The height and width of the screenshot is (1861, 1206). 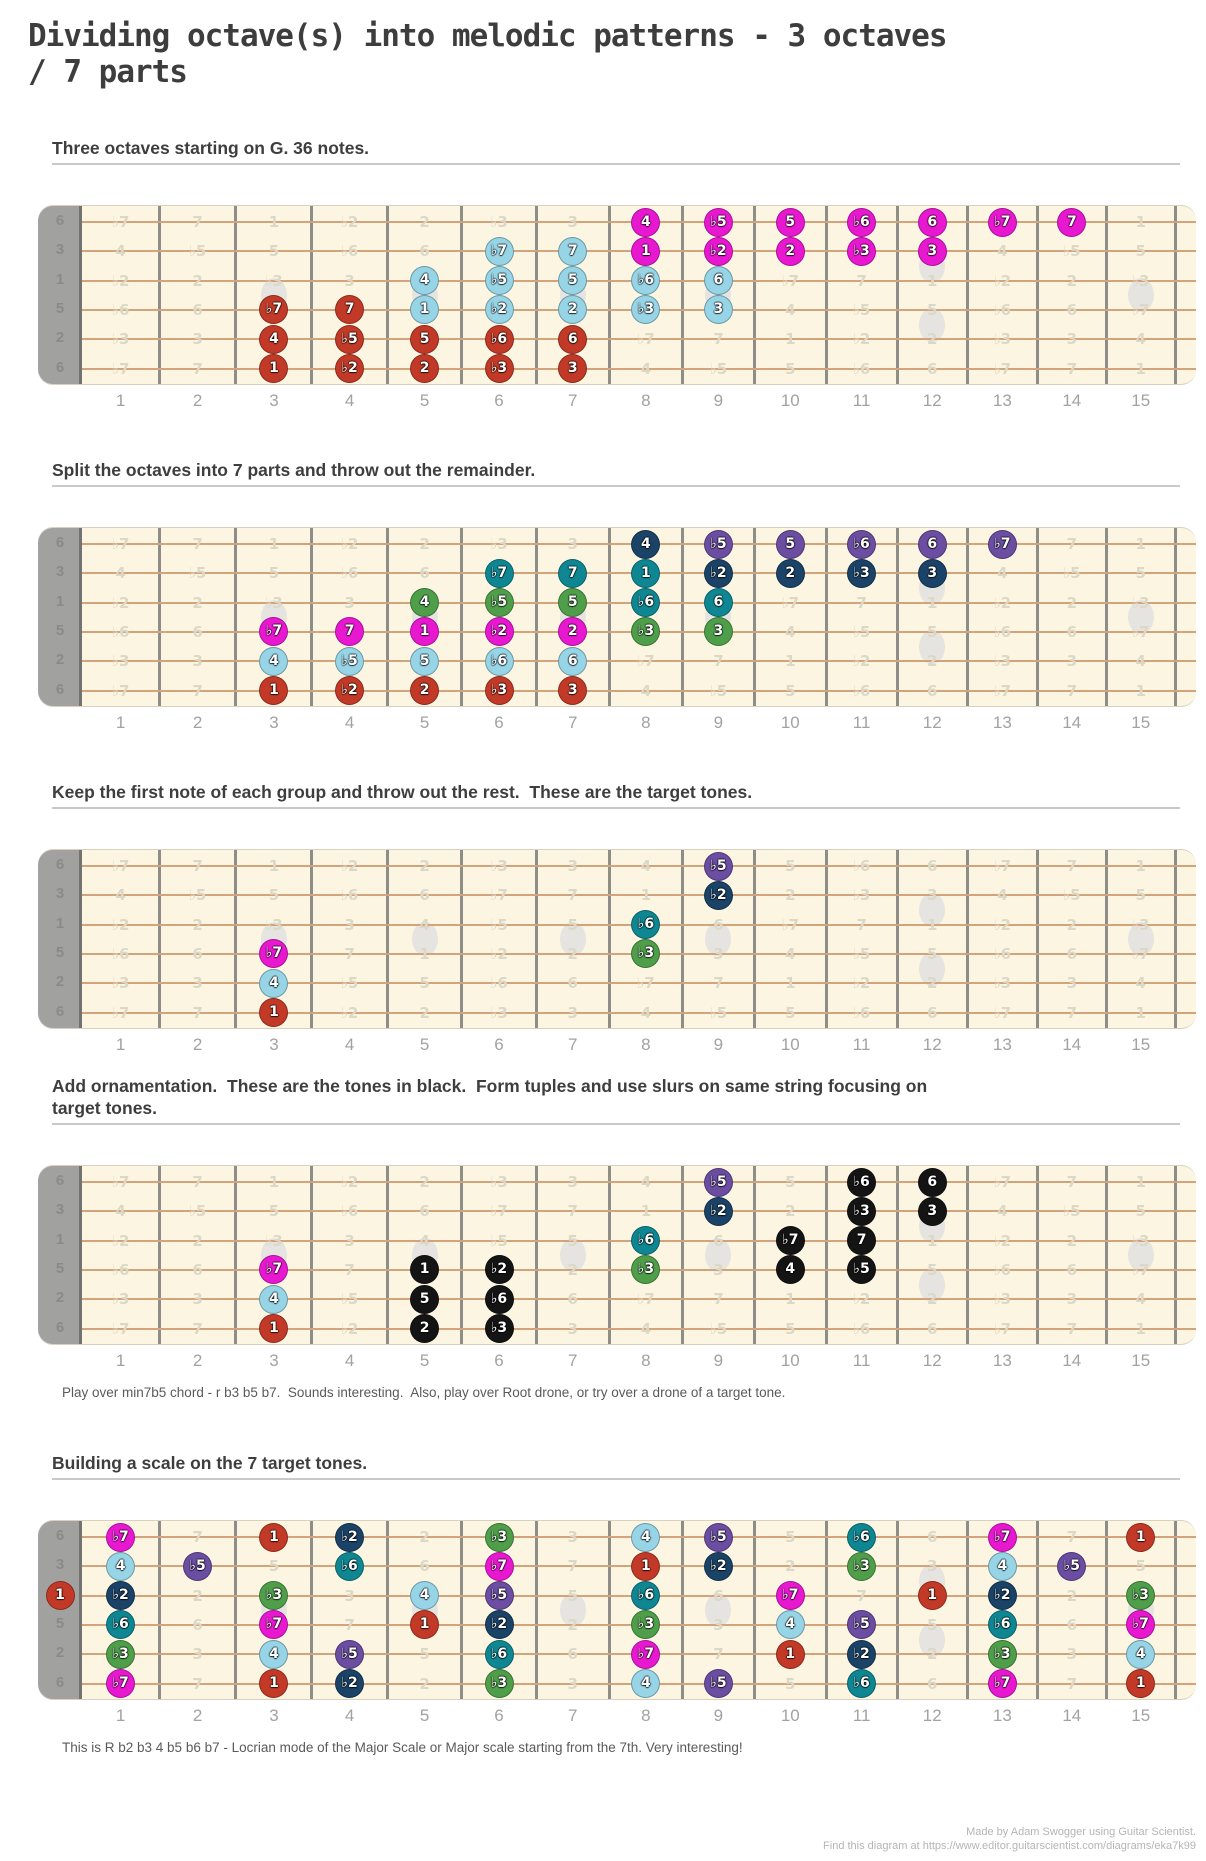 I want to click on fret-number: 3, so click(x=274, y=1044).